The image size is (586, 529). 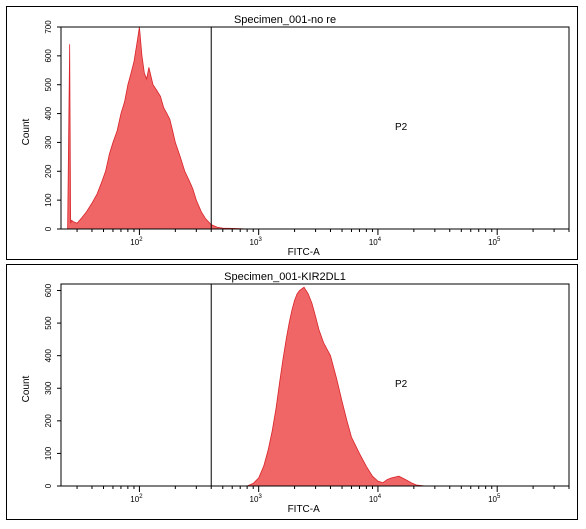 What do you see at coordinates (48, 27) in the screenshot?
I see `y-tick-label: 700` at bounding box center [48, 27].